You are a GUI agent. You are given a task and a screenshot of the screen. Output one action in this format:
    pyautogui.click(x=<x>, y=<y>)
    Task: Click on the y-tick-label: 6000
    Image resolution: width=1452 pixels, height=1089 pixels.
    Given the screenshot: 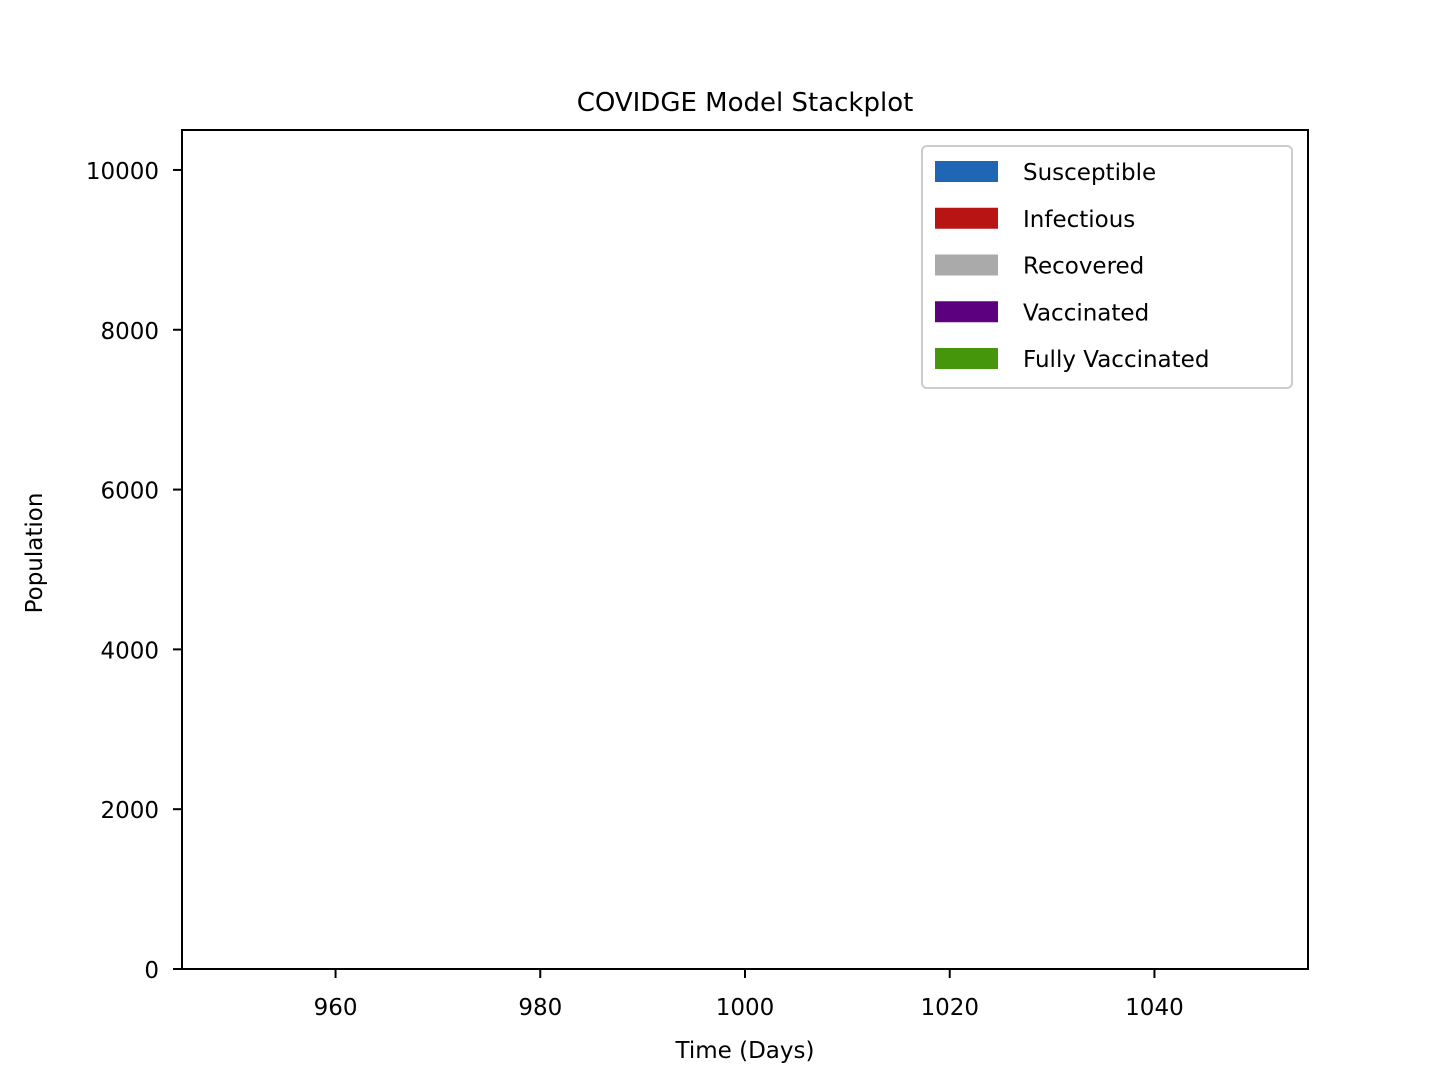 What is the action you would take?
    pyautogui.click(x=129, y=492)
    